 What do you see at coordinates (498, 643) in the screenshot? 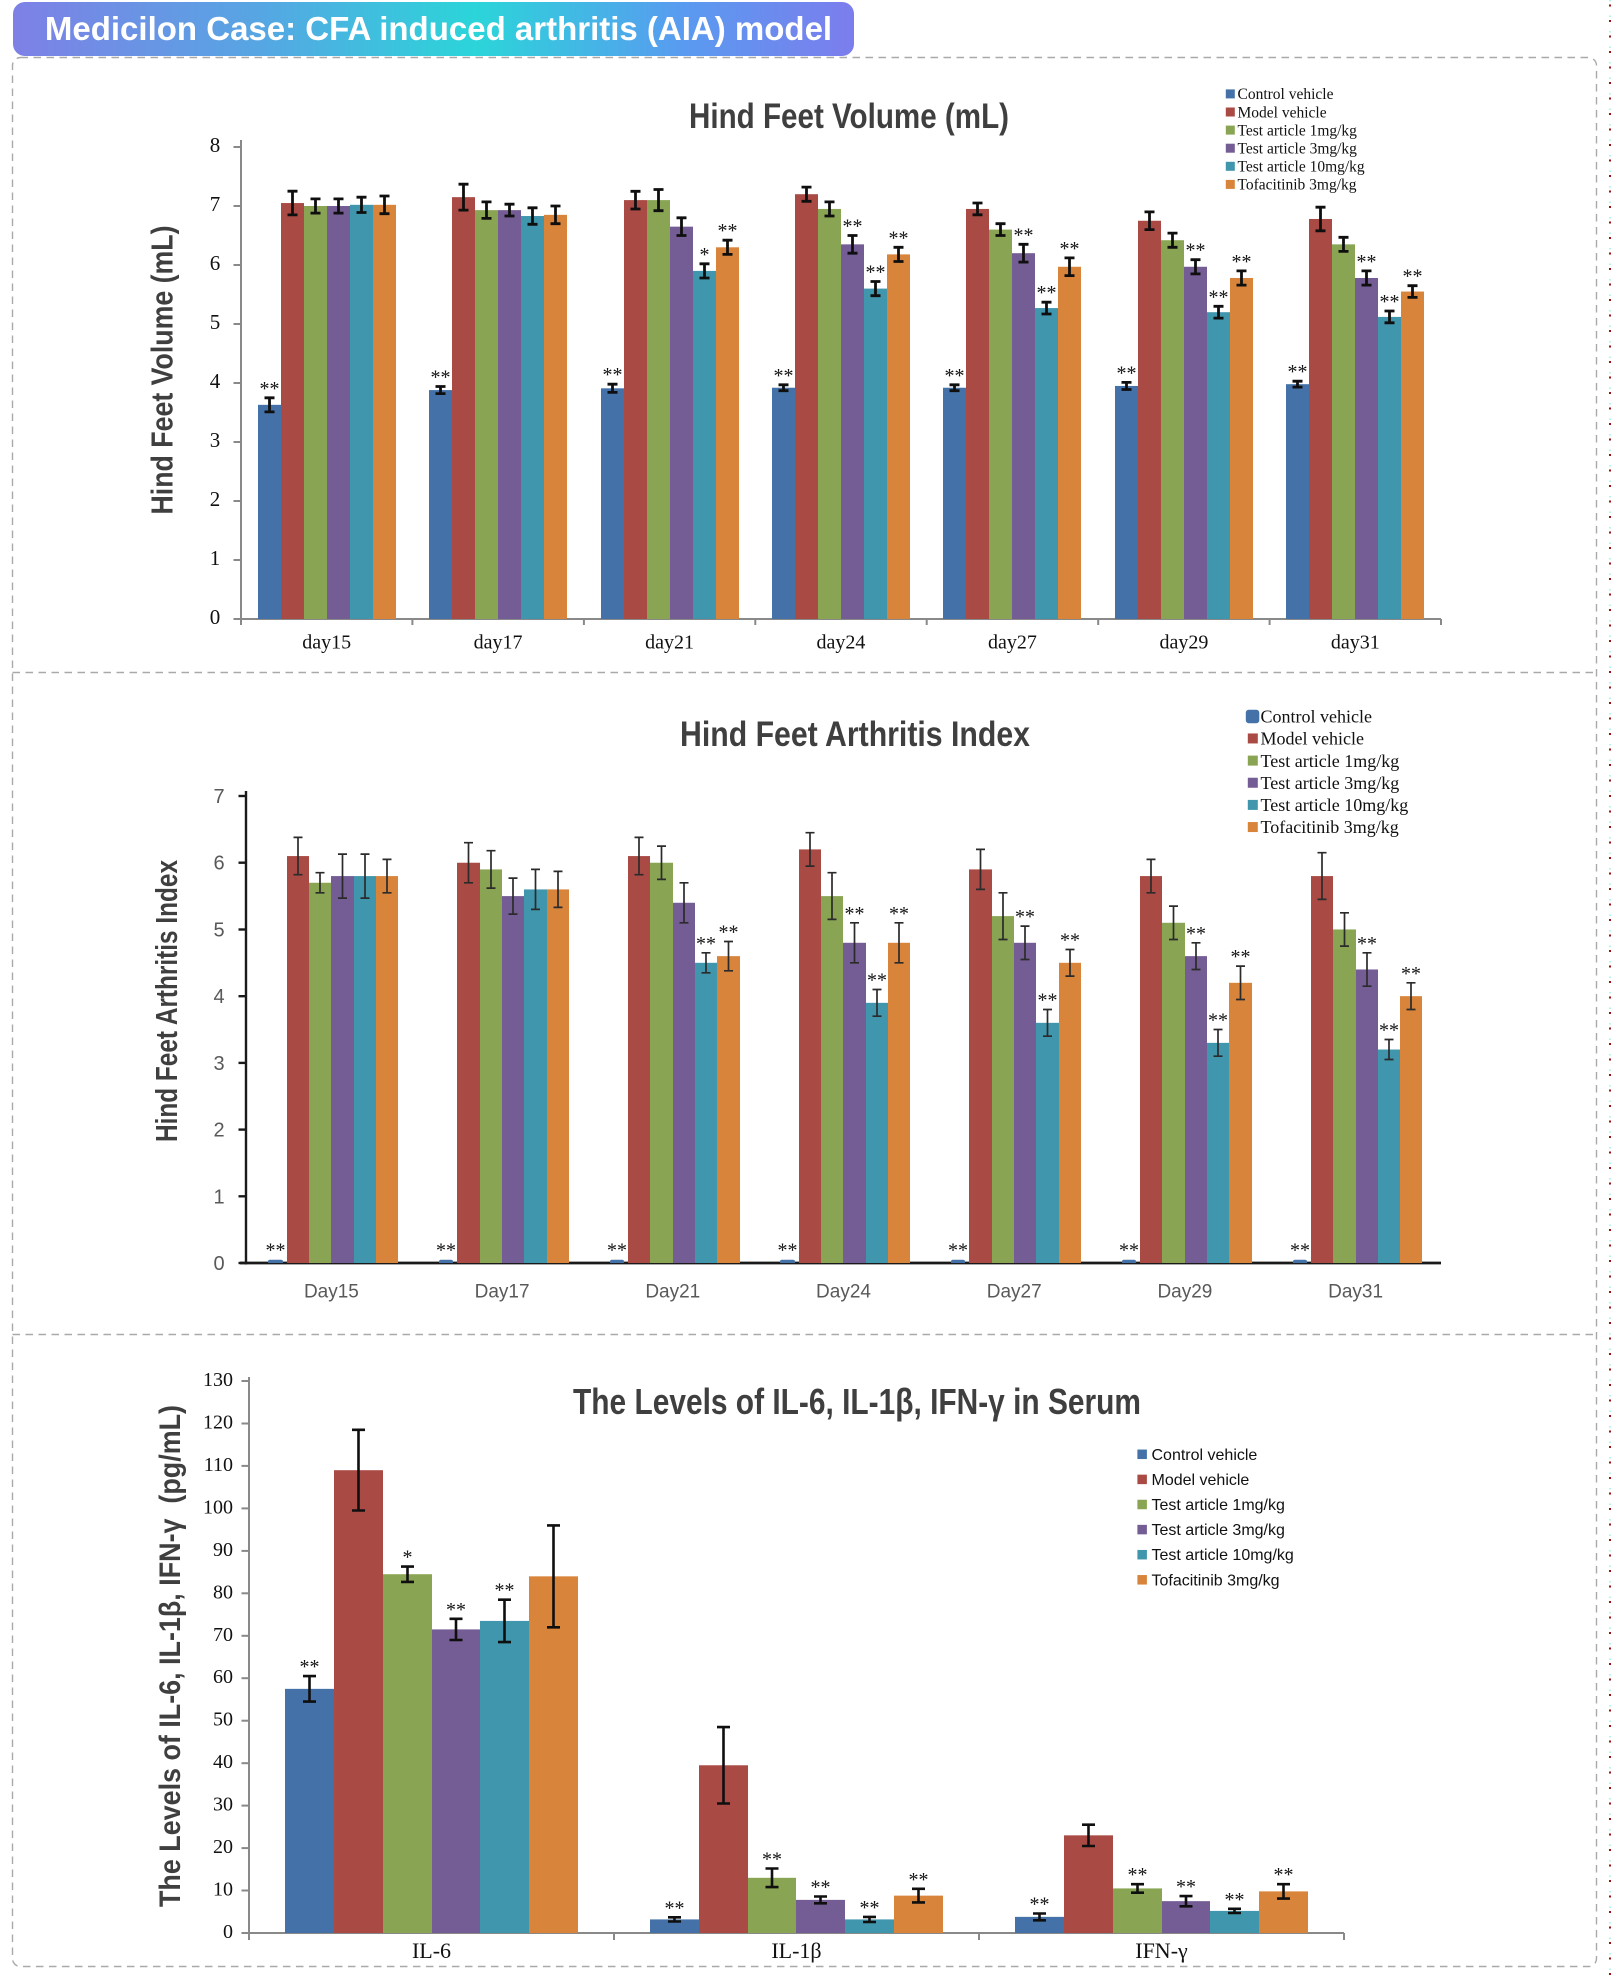
I see `svg-text: day17` at bounding box center [498, 643].